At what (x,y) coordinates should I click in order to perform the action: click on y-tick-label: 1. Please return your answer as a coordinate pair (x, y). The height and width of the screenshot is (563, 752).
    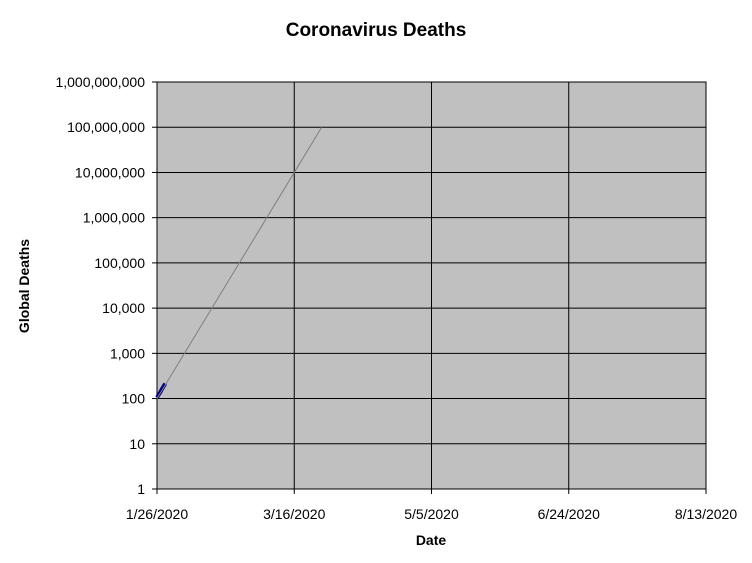
    Looking at the image, I should click on (141, 489).